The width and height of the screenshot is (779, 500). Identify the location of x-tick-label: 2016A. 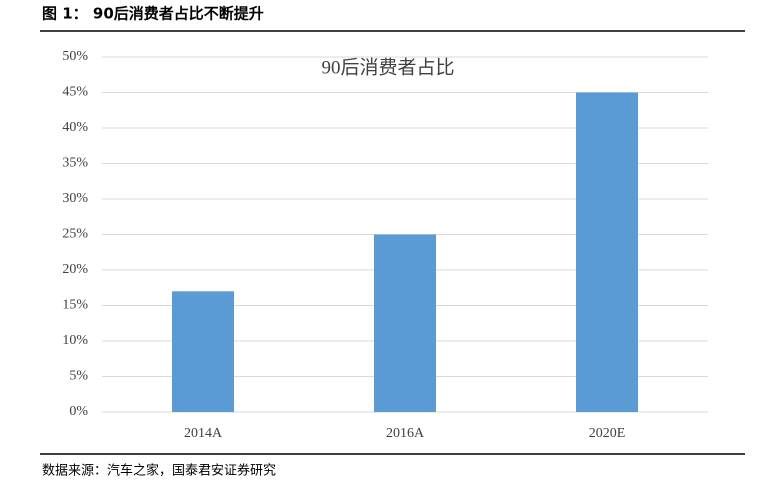
(405, 433).